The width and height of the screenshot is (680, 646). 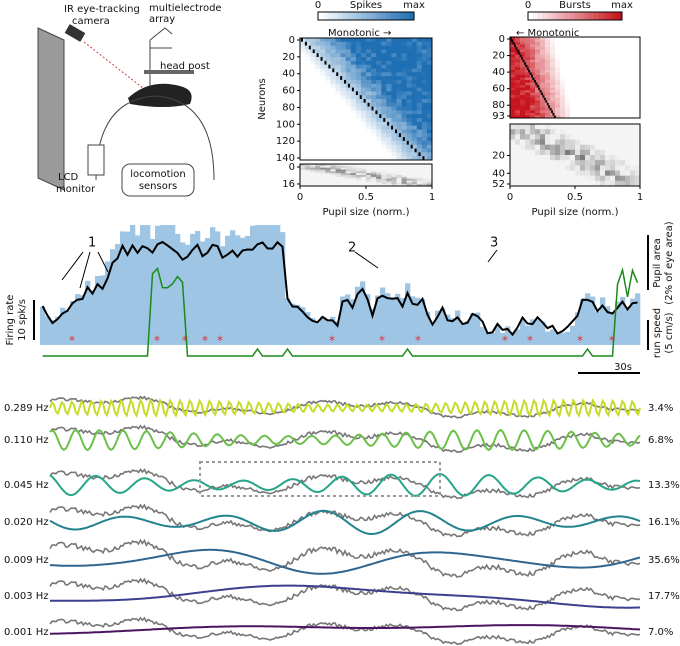 What do you see at coordinates (300, 197) in the screenshot?
I see `x-tick-label: 0` at bounding box center [300, 197].